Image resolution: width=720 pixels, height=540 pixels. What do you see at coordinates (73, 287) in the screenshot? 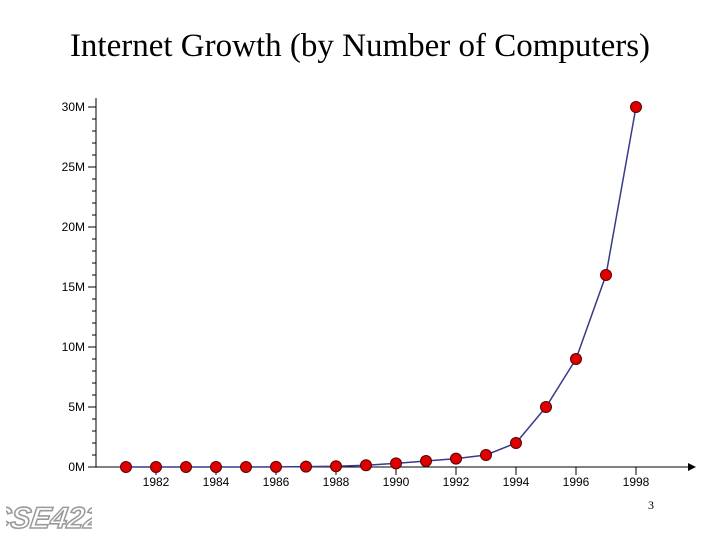
I see `y-tick-label: 15M` at bounding box center [73, 287].